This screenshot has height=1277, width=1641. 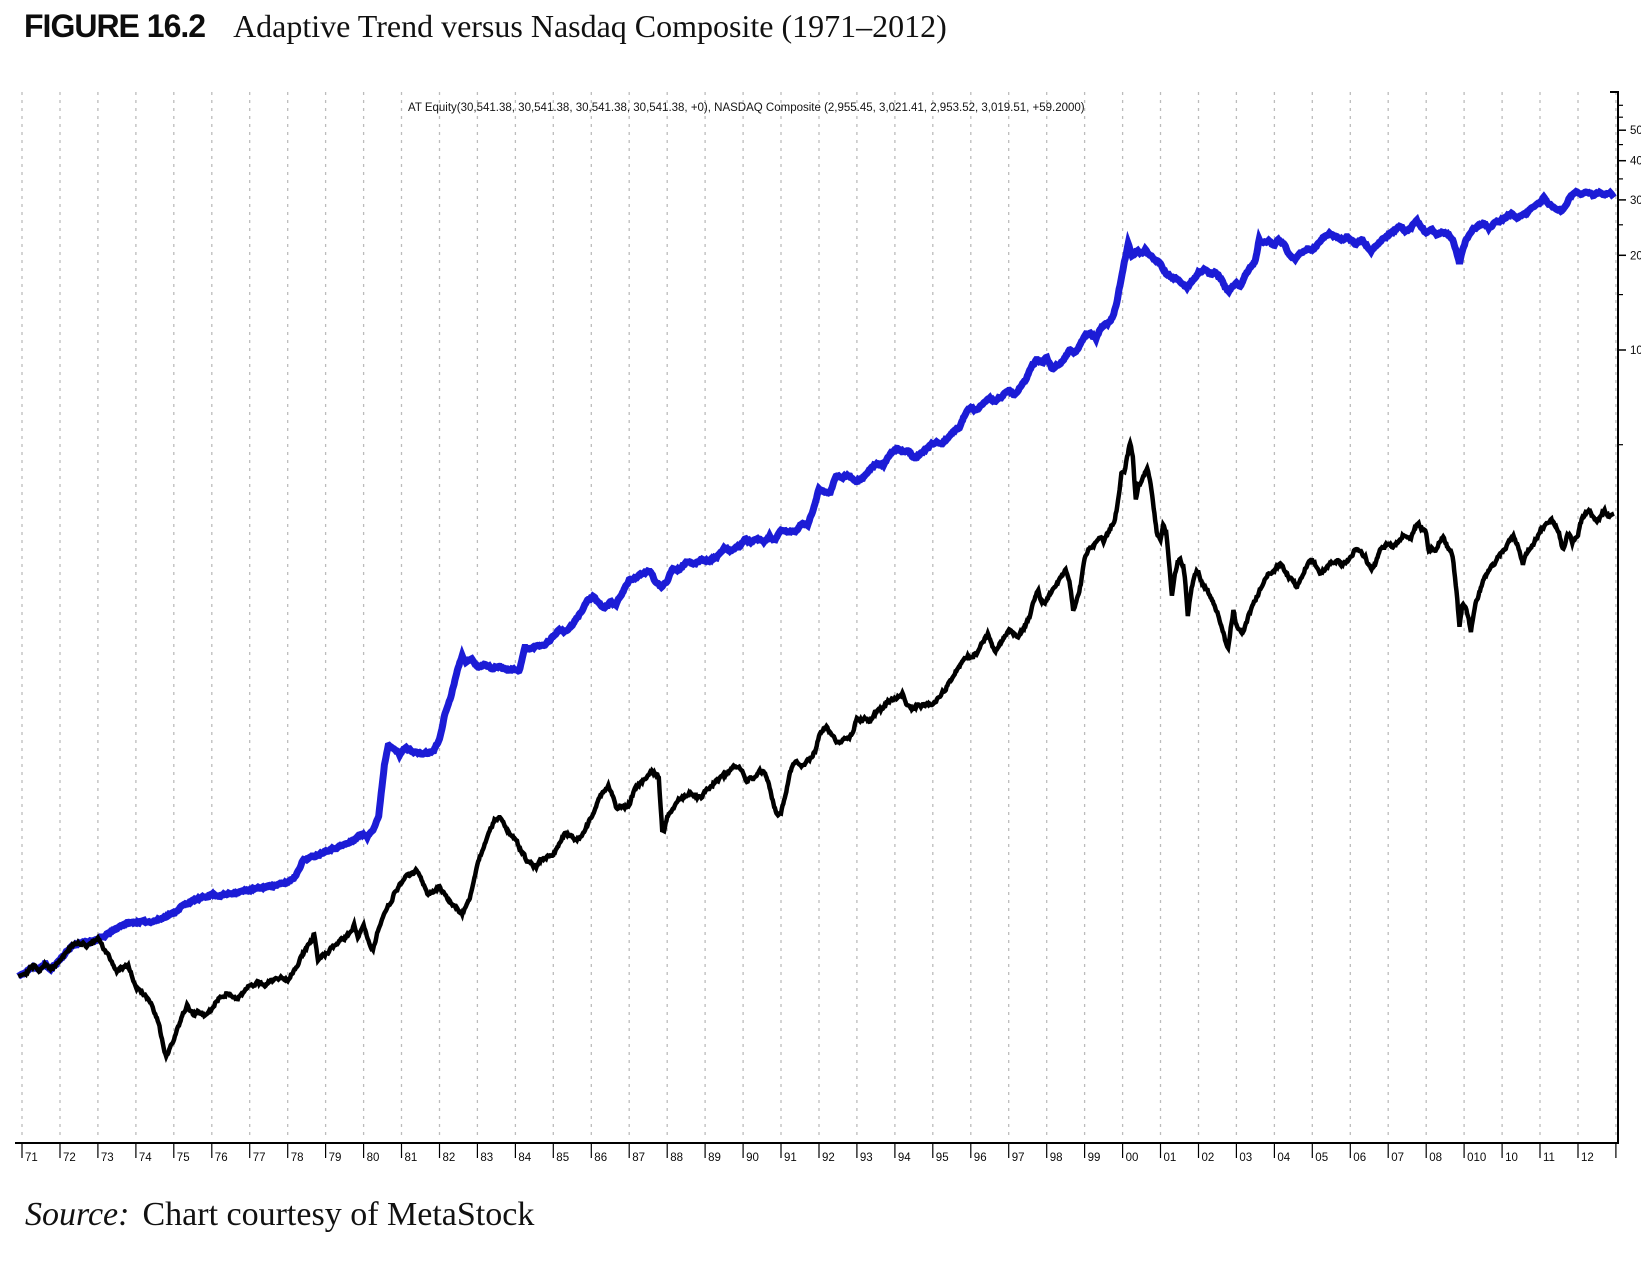 What do you see at coordinates (1208, 1158) in the screenshot?
I see `x-tick-label: 02` at bounding box center [1208, 1158].